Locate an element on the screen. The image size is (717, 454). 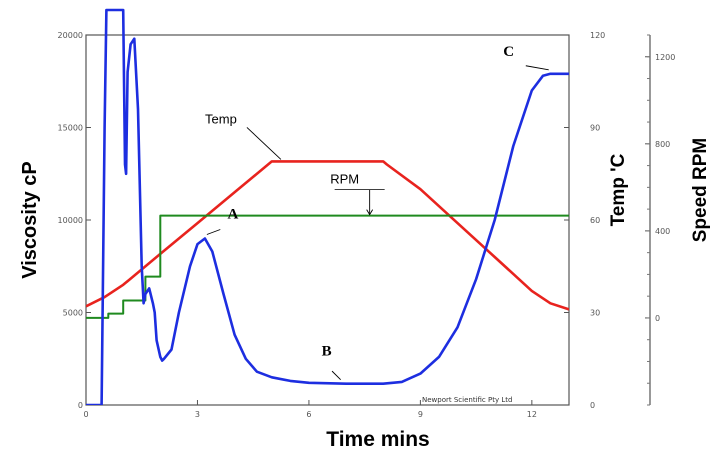
speed-tick-label: 1200 is located at coordinates (665, 57).